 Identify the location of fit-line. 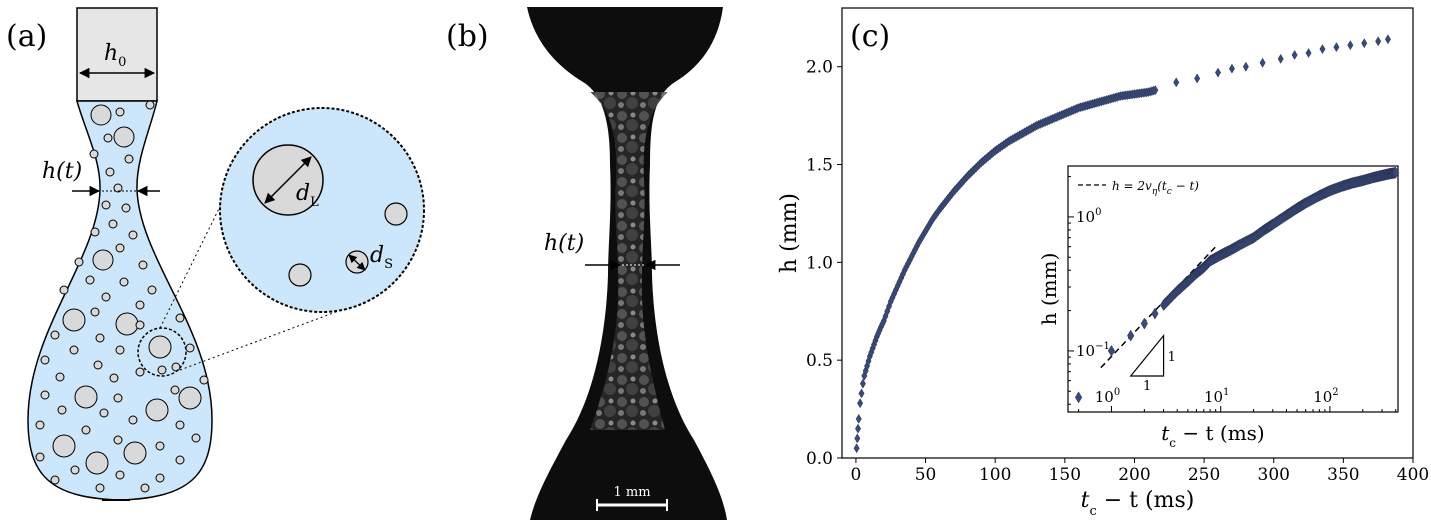
(1158, 307).